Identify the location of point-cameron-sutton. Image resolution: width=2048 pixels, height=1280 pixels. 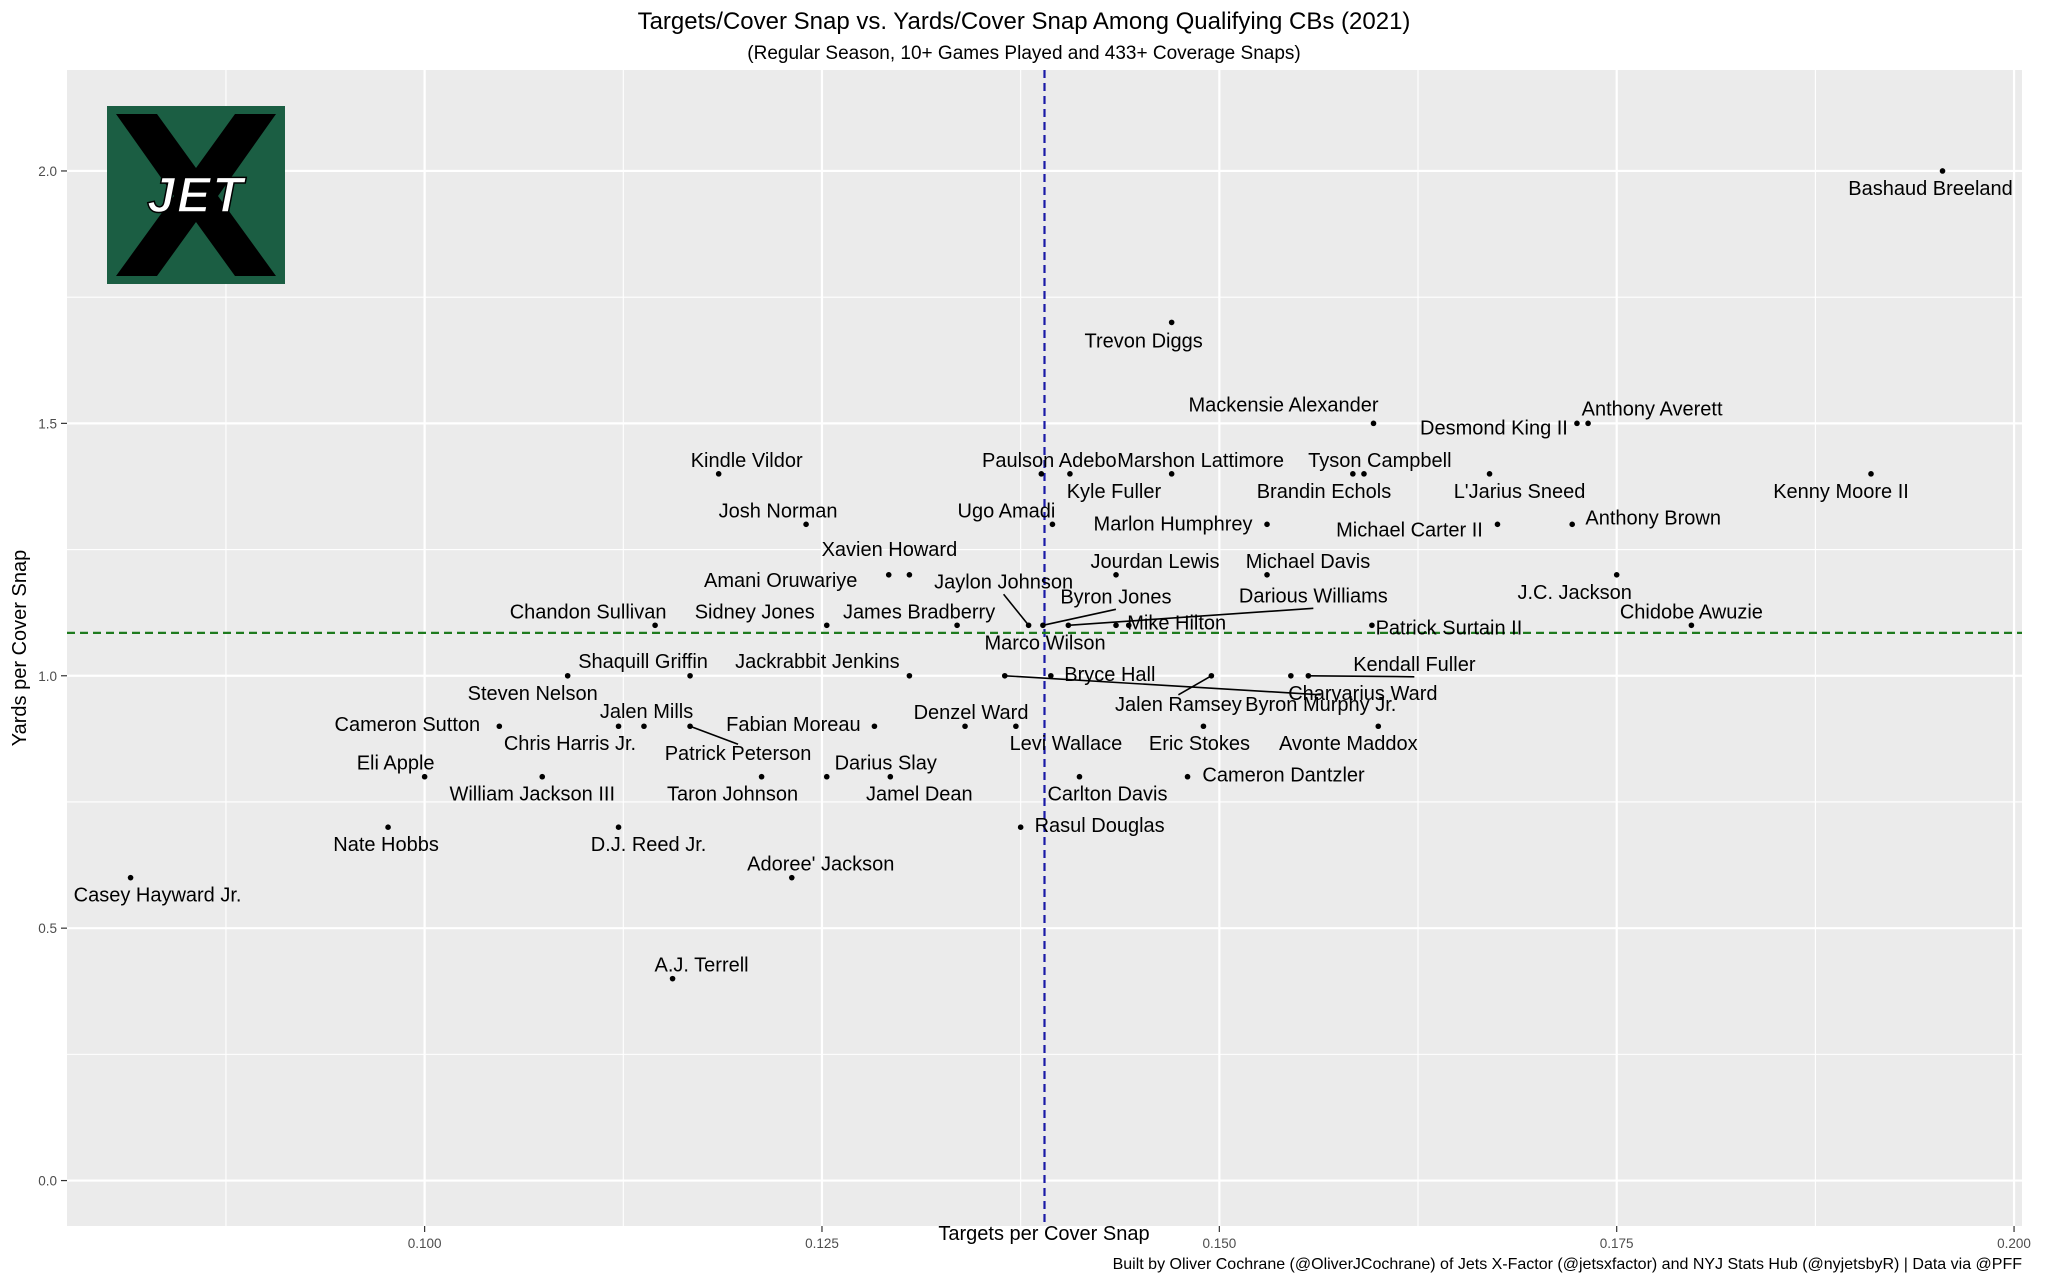
(499, 726).